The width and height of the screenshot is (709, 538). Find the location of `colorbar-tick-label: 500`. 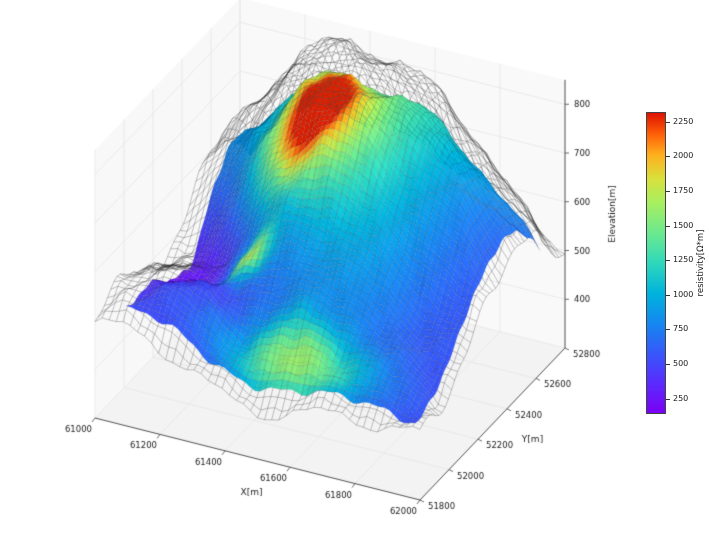

colorbar-tick-label: 500 is located at coordinates (681, 364).